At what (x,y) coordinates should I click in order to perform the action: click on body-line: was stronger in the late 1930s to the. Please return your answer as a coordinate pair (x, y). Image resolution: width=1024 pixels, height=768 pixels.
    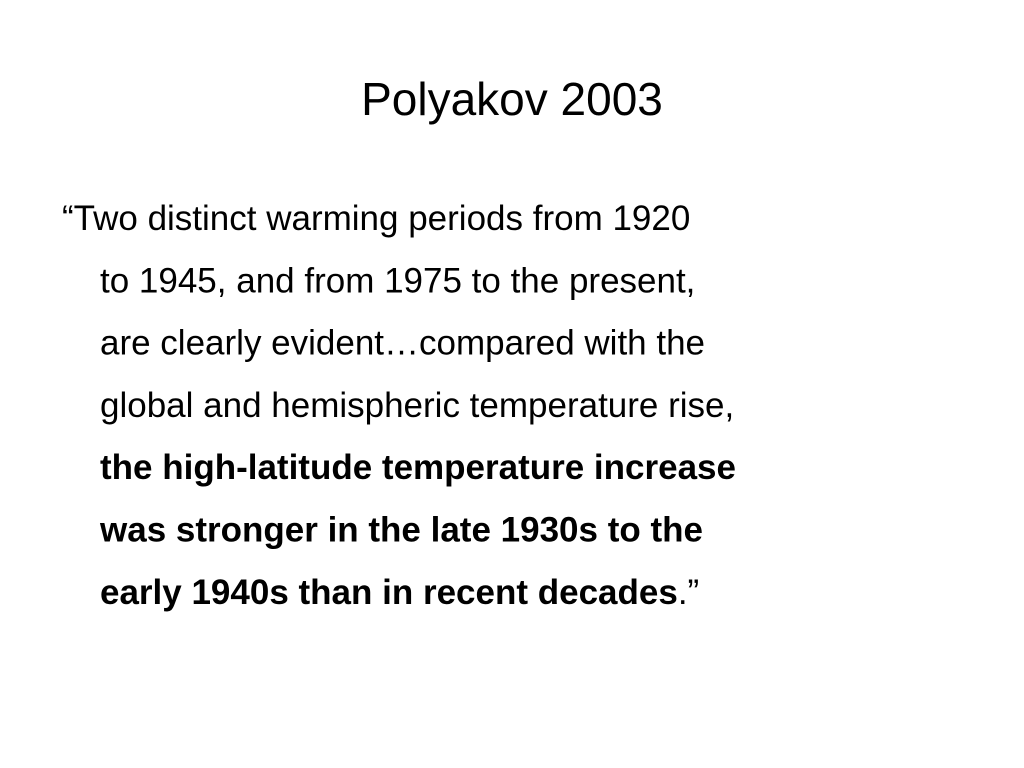
    Looking at the image, I should click on (401, 530).